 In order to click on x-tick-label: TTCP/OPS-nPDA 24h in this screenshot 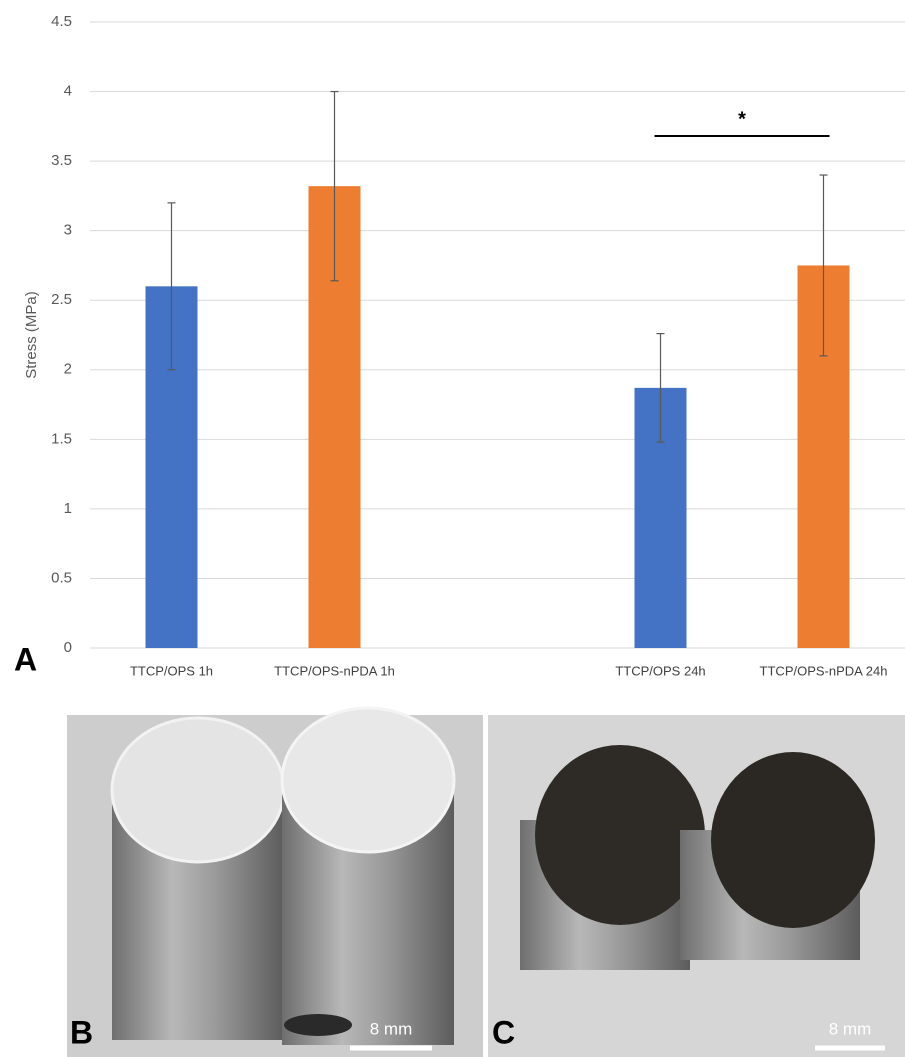, I will do `click(824, 670)`.